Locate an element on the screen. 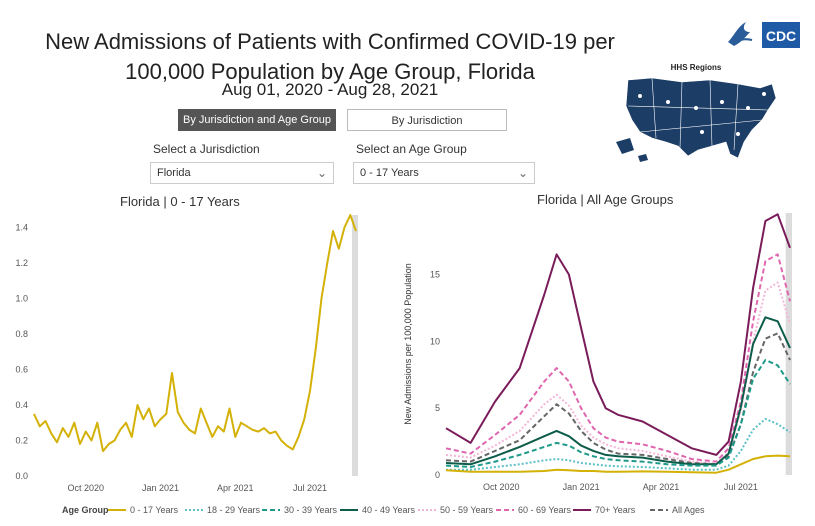  y-tick-label: 0 is located at coordinates (437, 475).